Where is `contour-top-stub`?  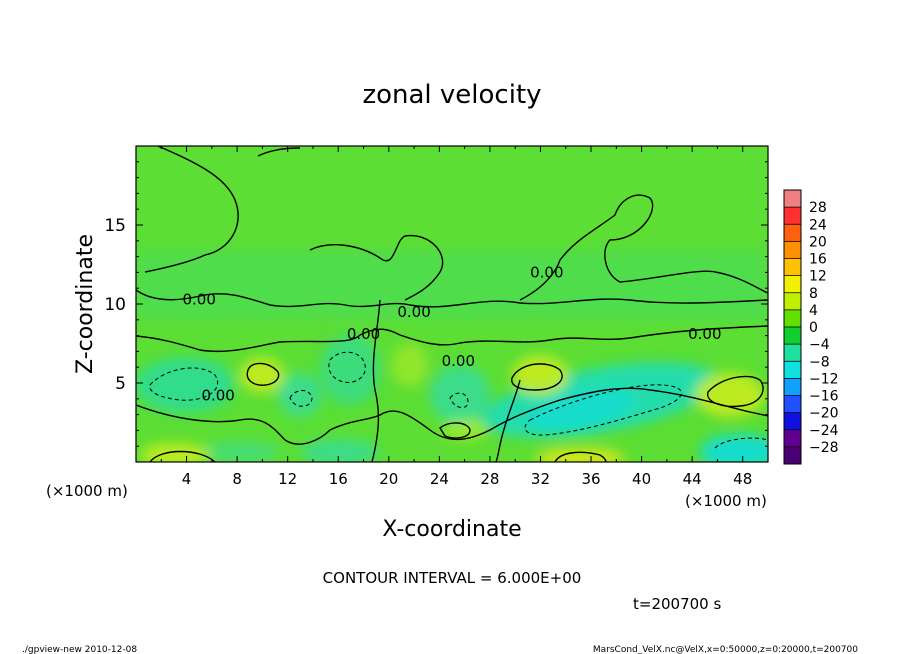
contour-top-stub is located at coordinates (279, 152).